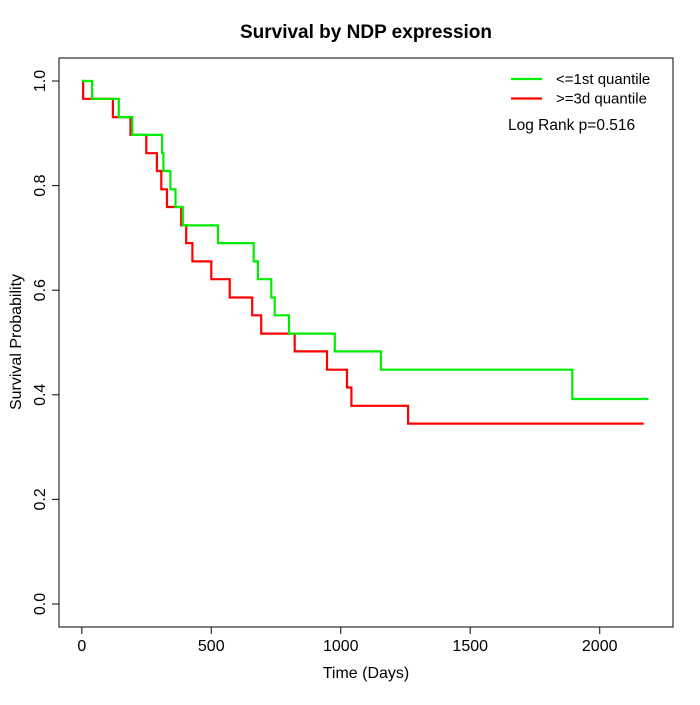 The height and width of the screenshot is (705, 700). I want to click on legend-label-quantile3: >=3d quantile, so click(601, 99).